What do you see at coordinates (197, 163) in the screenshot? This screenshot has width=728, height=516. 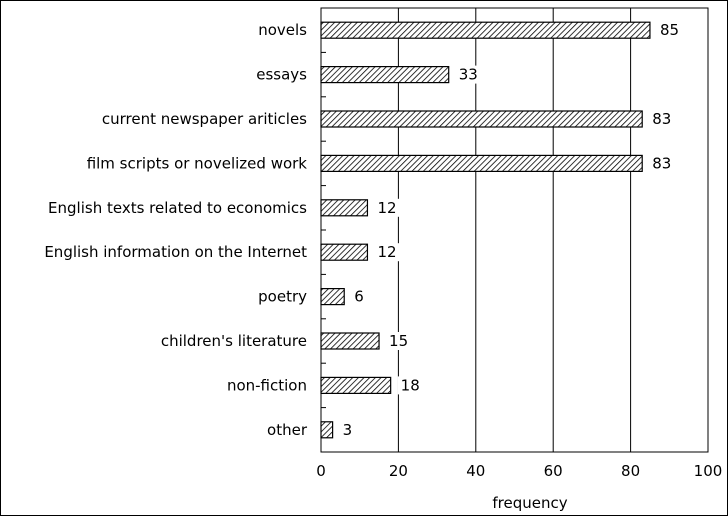 I see `category-label-3: film scripts or novelized work` at bounding box center [197, 163].